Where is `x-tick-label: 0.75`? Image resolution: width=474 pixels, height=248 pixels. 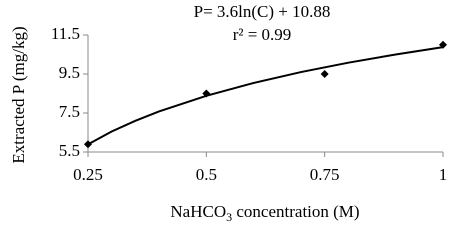
x-tick-label: 0.75 is located at coordinates (325, 174).